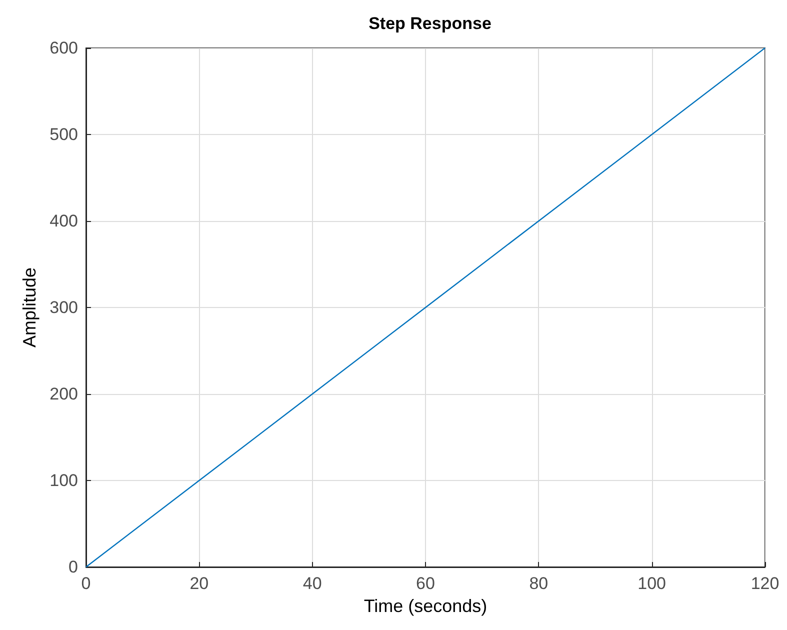 The image size is (787, 630). Describe the element at coordinates (64, 48) in the screenshot. I see `y-tick-label: 600` at that location.